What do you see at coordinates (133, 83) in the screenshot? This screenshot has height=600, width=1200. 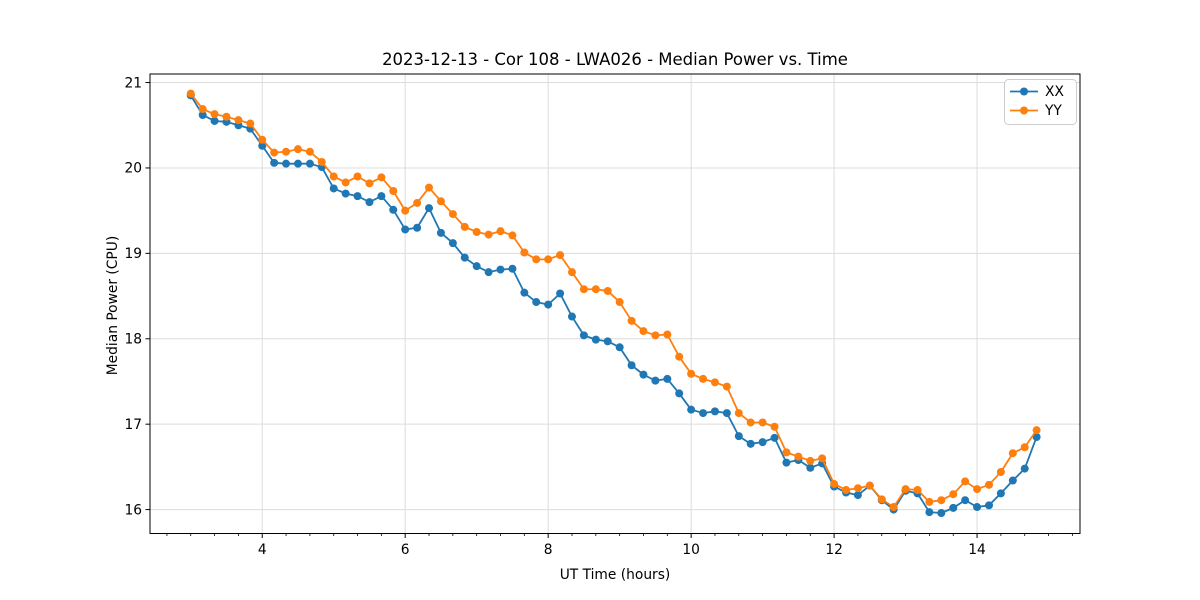 I see `y-tick-label: 21` at bounding box center [133, 83].